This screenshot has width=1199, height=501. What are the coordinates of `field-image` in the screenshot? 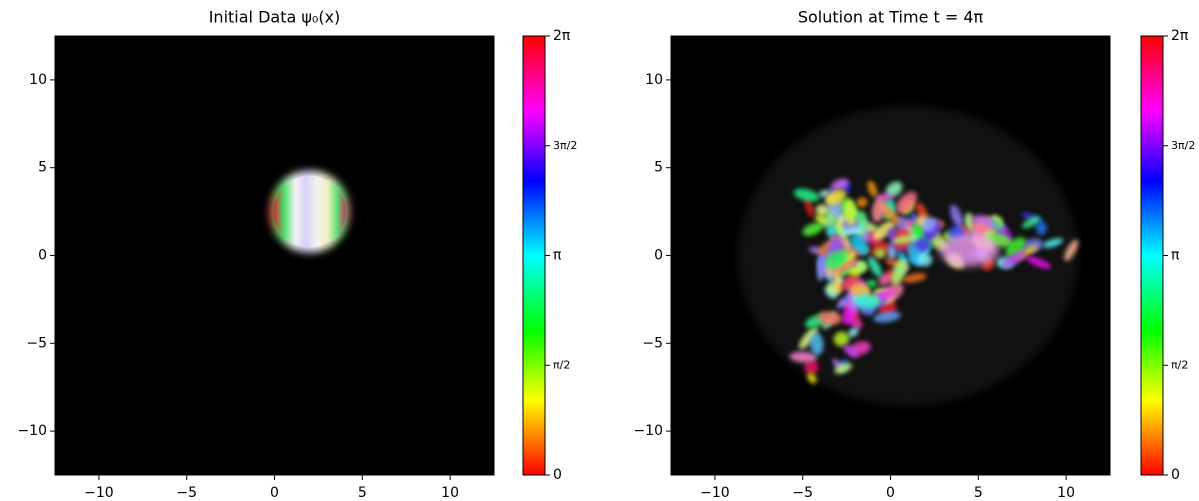 It's located at (309, 211).